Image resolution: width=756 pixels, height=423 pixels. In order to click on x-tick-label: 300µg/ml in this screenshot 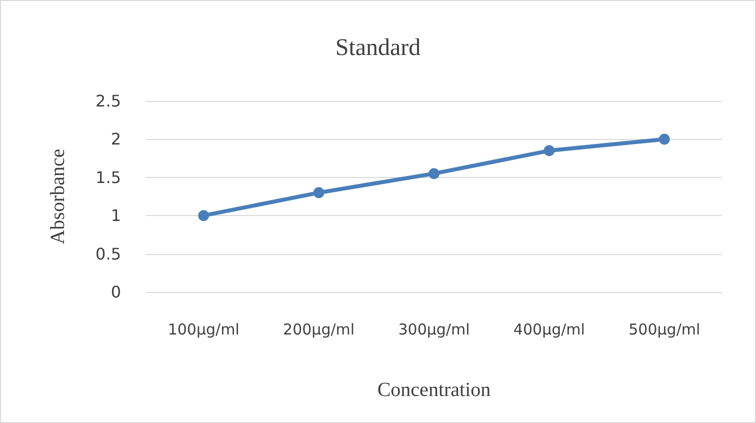, I will do `click(434, 329)`.